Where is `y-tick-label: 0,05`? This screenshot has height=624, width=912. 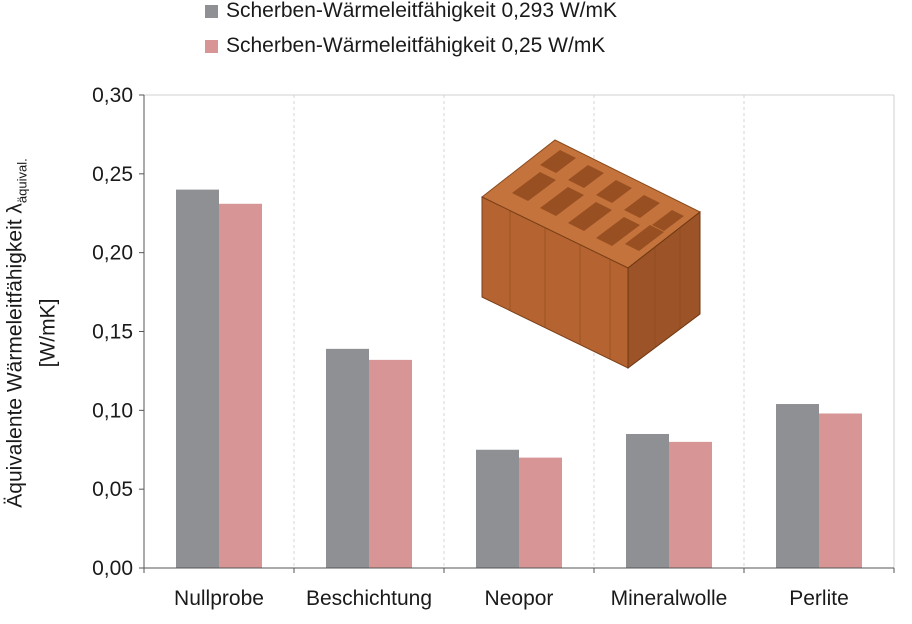 y-tick-label: 0,05 is located at coordinates (112, 489).